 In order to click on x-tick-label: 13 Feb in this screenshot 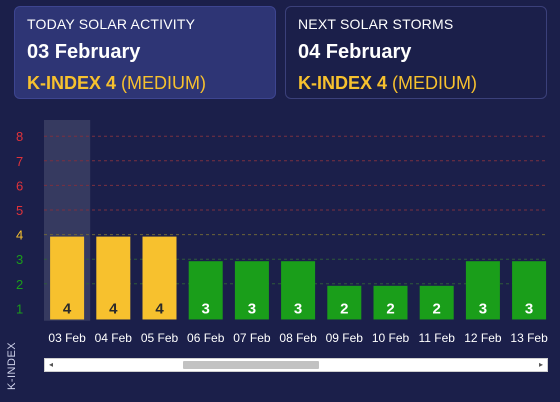, I will do `click(529, 338)`.